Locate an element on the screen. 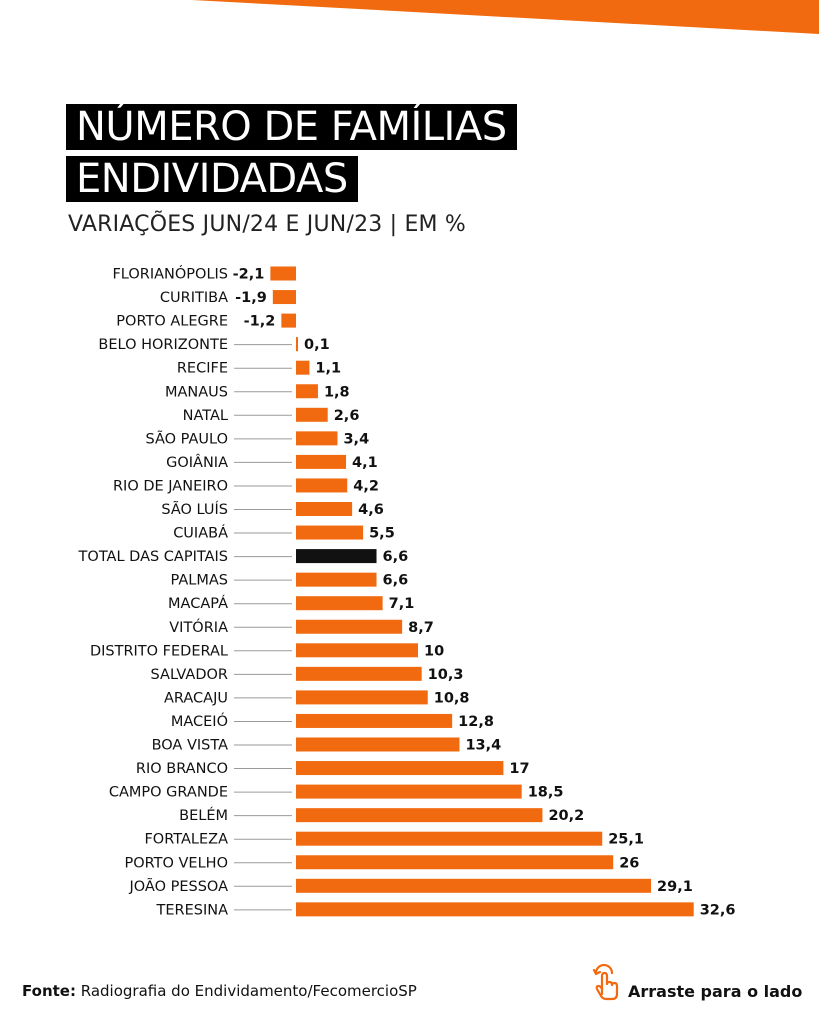  value-label: 3,4 is located at coordinates (356, 439).